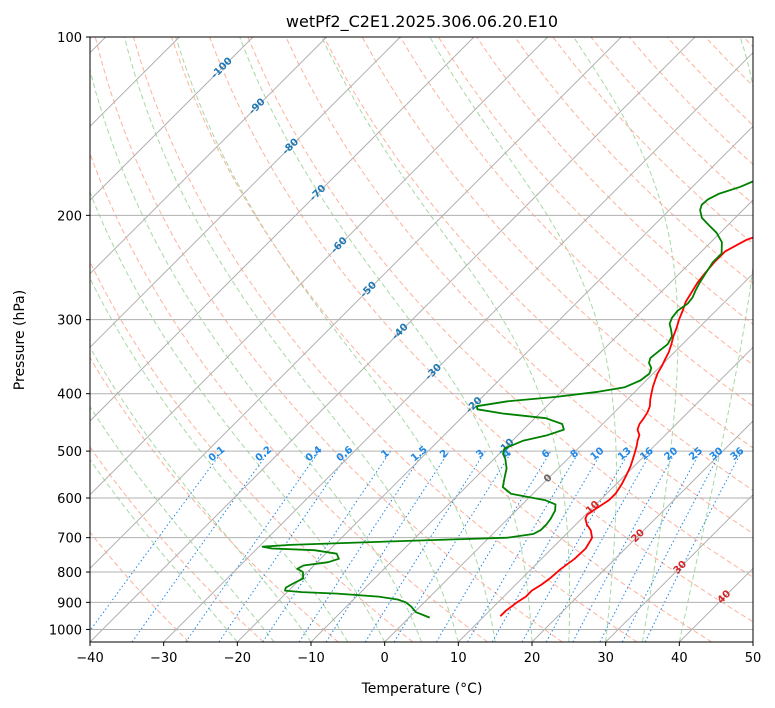  Describe the element at coordinates (422, 22) in the screenshot. I see `chart-title: wetPf2_C2E1.2025.306.06.20.E10` at that location.